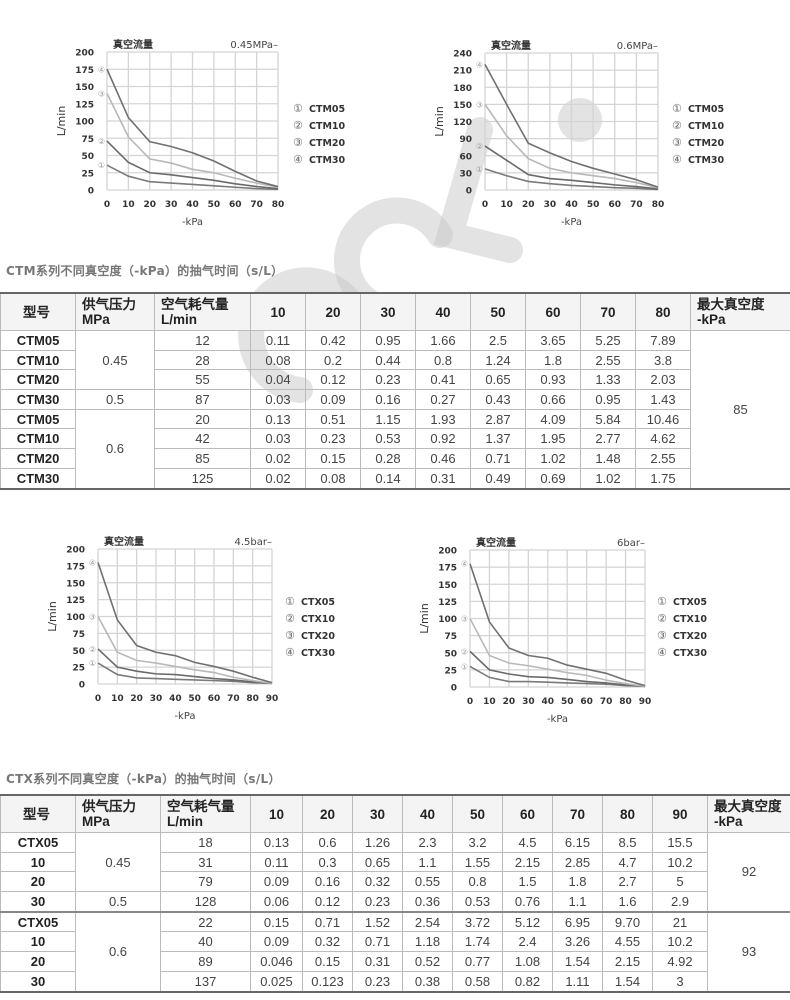 The width and height of the screenshot is (790, 1000). What do you see at coordinates (38, 942) in the screenshot?
I see `model-cell: 10` at bounding box center [38, 942].